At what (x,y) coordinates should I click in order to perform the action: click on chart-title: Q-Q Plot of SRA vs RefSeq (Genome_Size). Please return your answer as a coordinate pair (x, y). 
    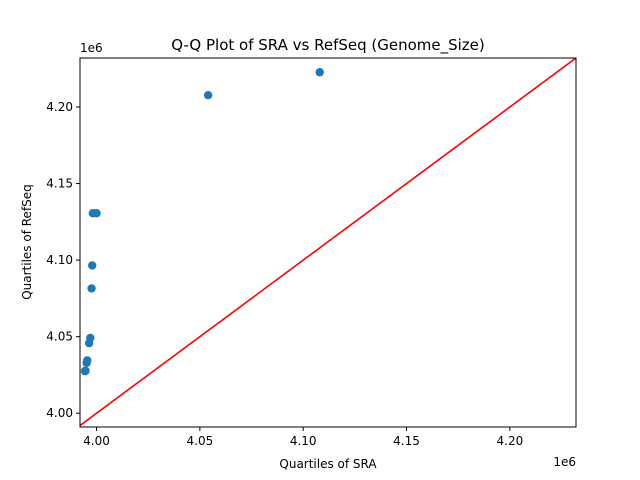
    Looking at the image, I should click on (328, 45).